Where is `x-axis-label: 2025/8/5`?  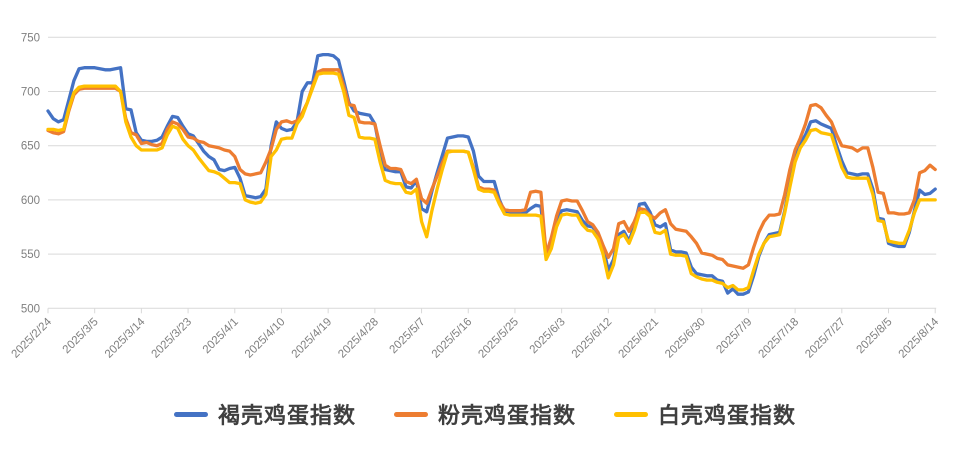 x-axis-label: 2025/8/5 is located at coordinates (874, 336).